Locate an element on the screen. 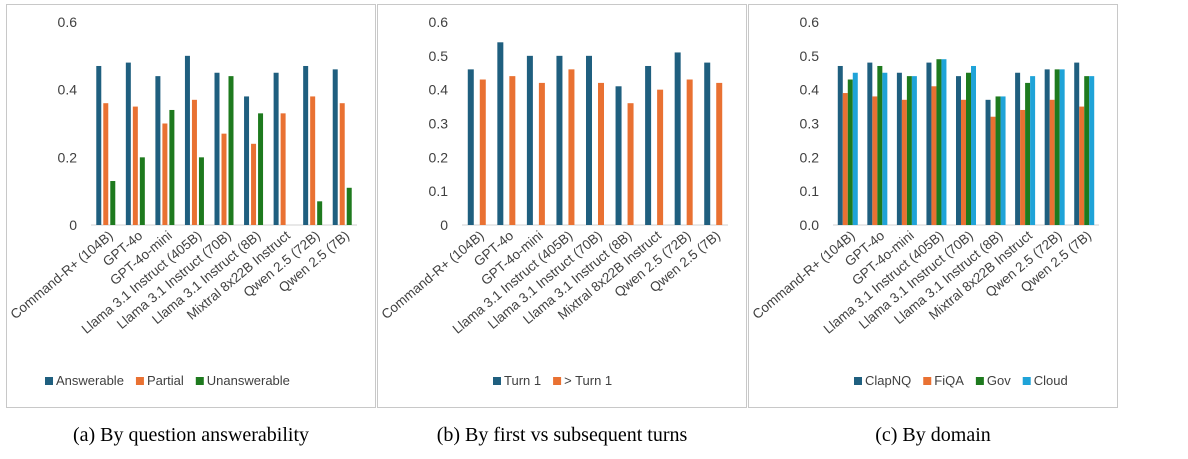 The image size is (1188, 459). legend-label: > Turn 1 is located at coordinates (588, 380).